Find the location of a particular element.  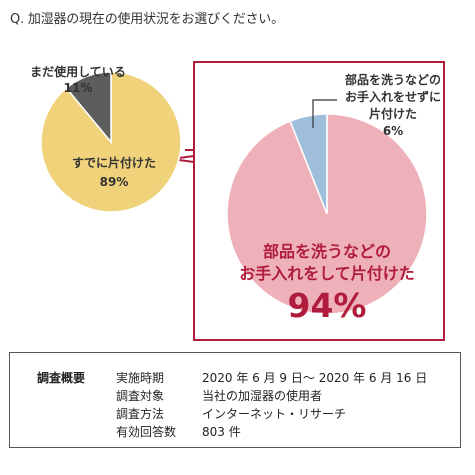

pie1-value-put-away: 89% is located at coordinates (114, 182).